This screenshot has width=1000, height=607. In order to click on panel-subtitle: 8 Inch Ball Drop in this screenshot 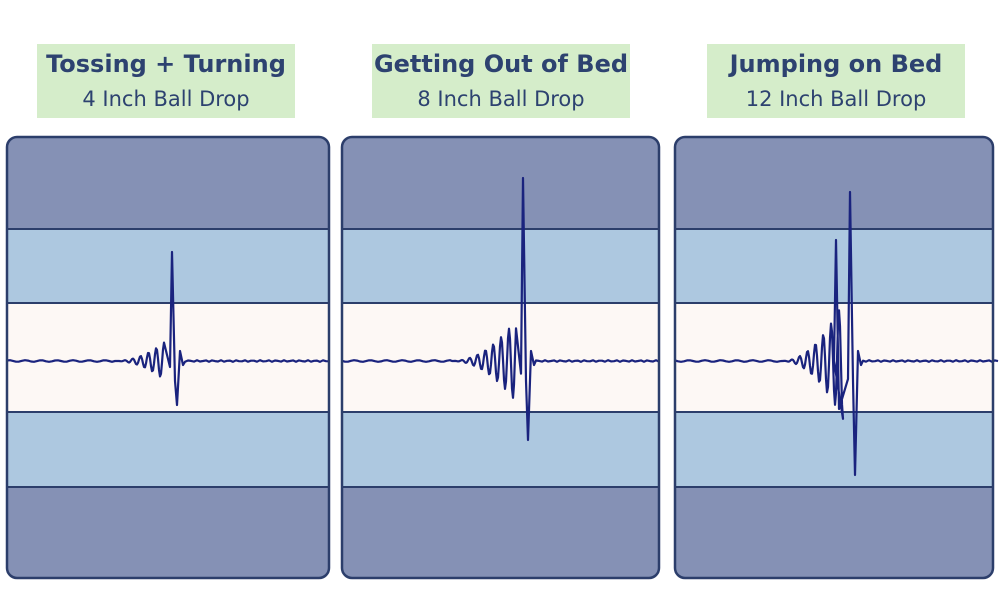, I will do `click(500, 99)`.